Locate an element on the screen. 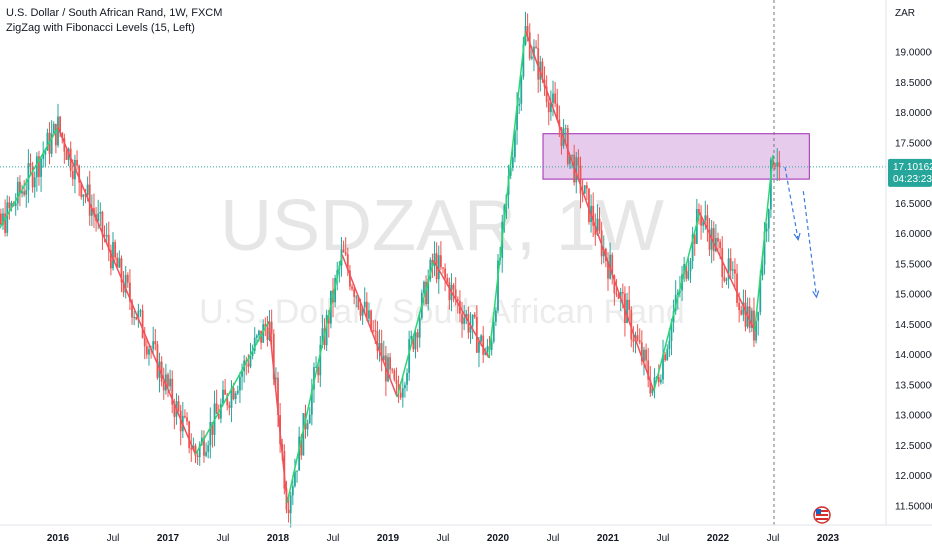  watermark-ticker: USDZAR, 1W is located at coordinates (442, 226).